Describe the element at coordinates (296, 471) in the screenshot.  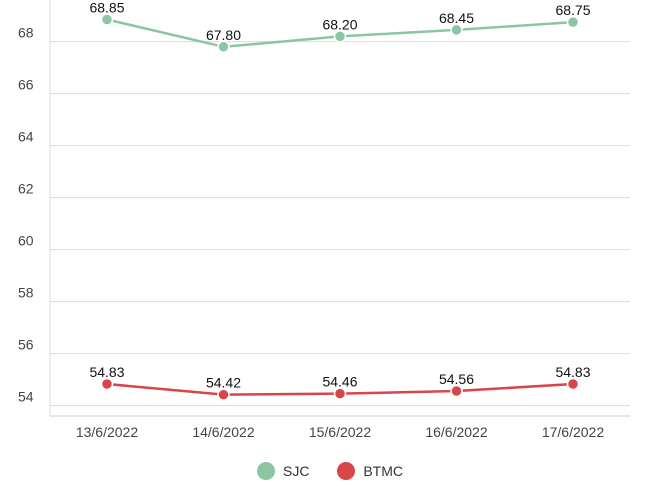
I see `legend-label-sjc: SJC` at that location.